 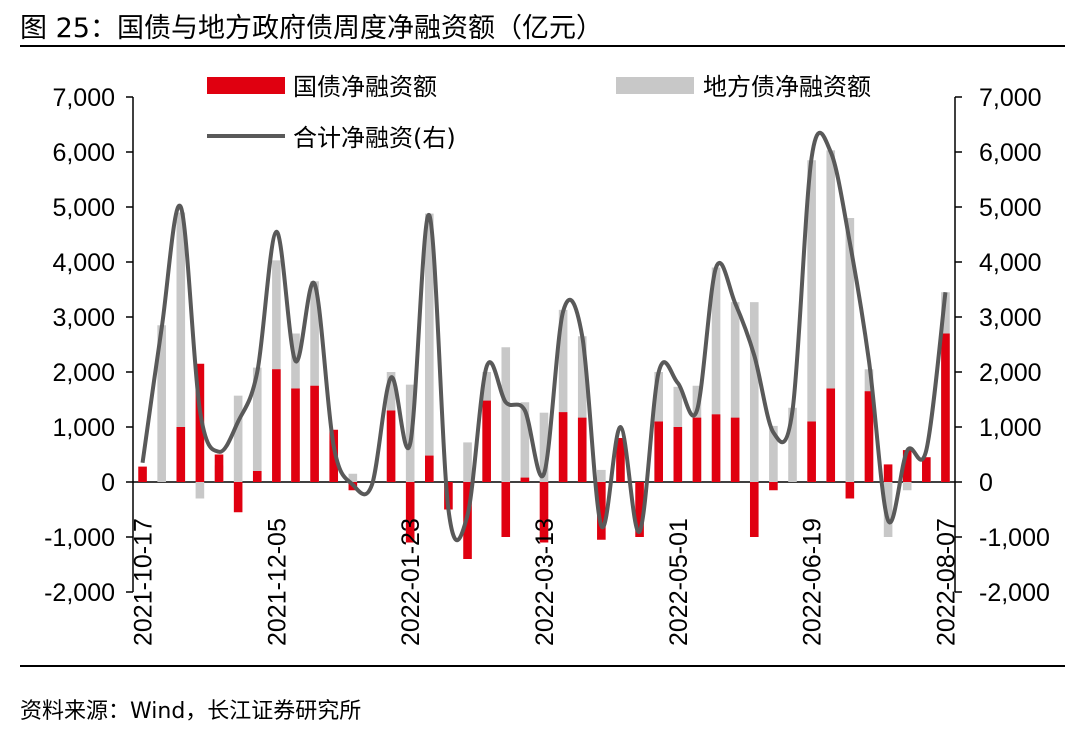 What do you see at coordinates (542, 666) in the screenshot?
I see `bottom-rule` at bounding box center [542, 666].